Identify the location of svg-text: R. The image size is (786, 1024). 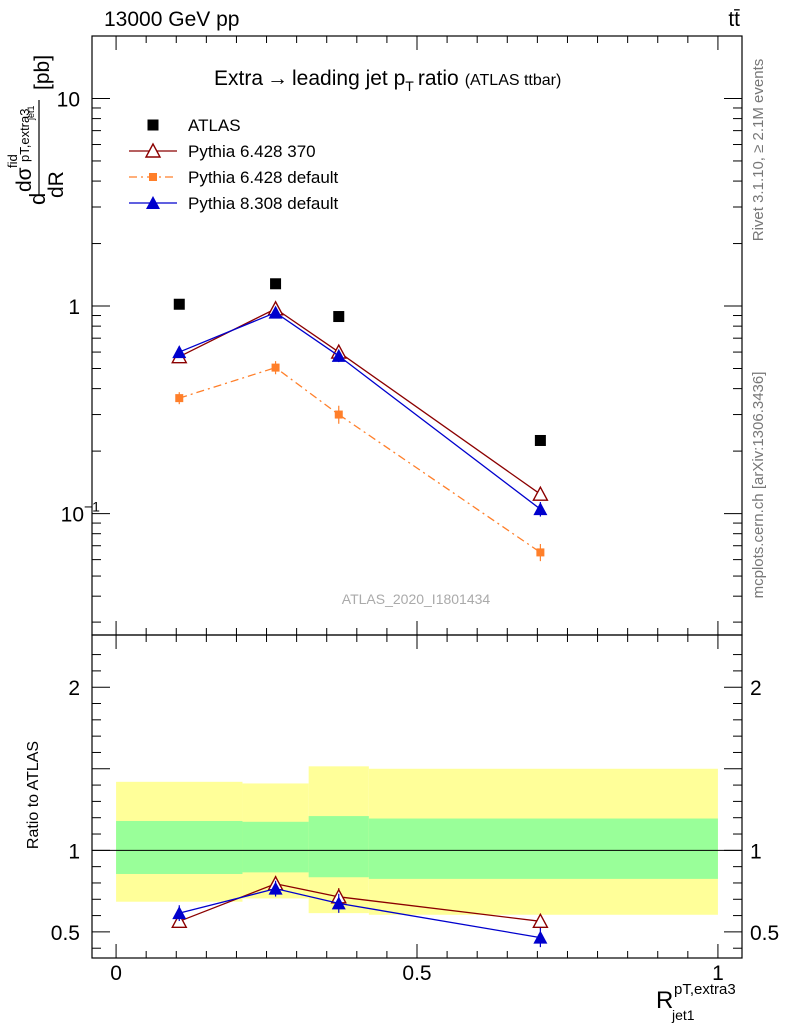
(664, 1000).